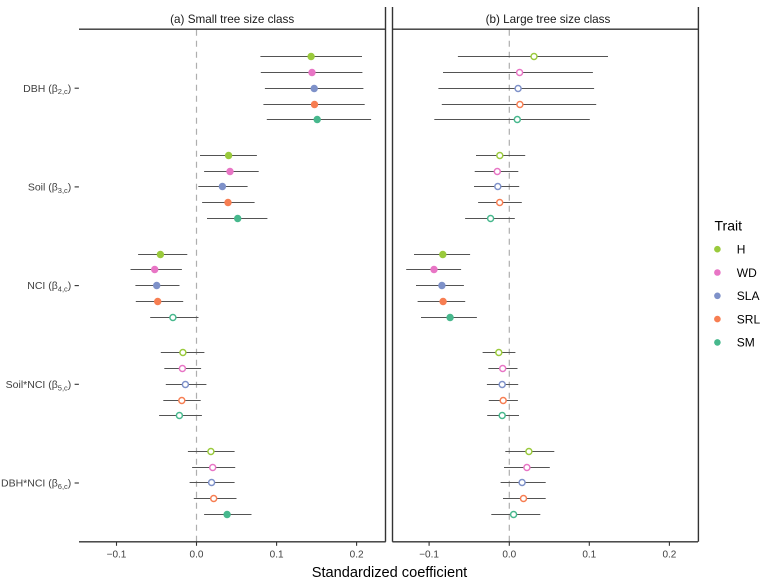 The width and height of the screenshot is (781, 583). I want to click on svg-text: DBH*NCI (β6,c), so click(36, 484).